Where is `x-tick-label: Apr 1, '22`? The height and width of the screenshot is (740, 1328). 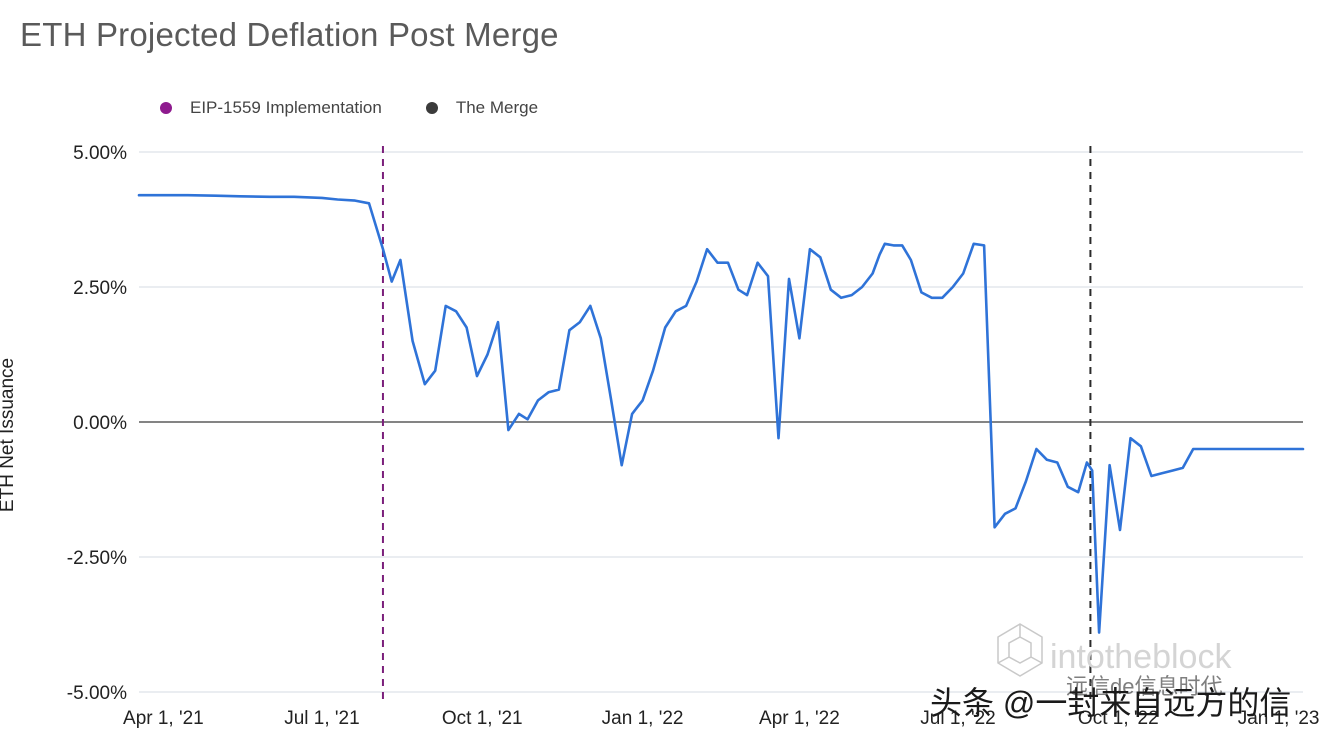
x-tick-label: Apr 1, '22 is located at coordinates (799, 718).